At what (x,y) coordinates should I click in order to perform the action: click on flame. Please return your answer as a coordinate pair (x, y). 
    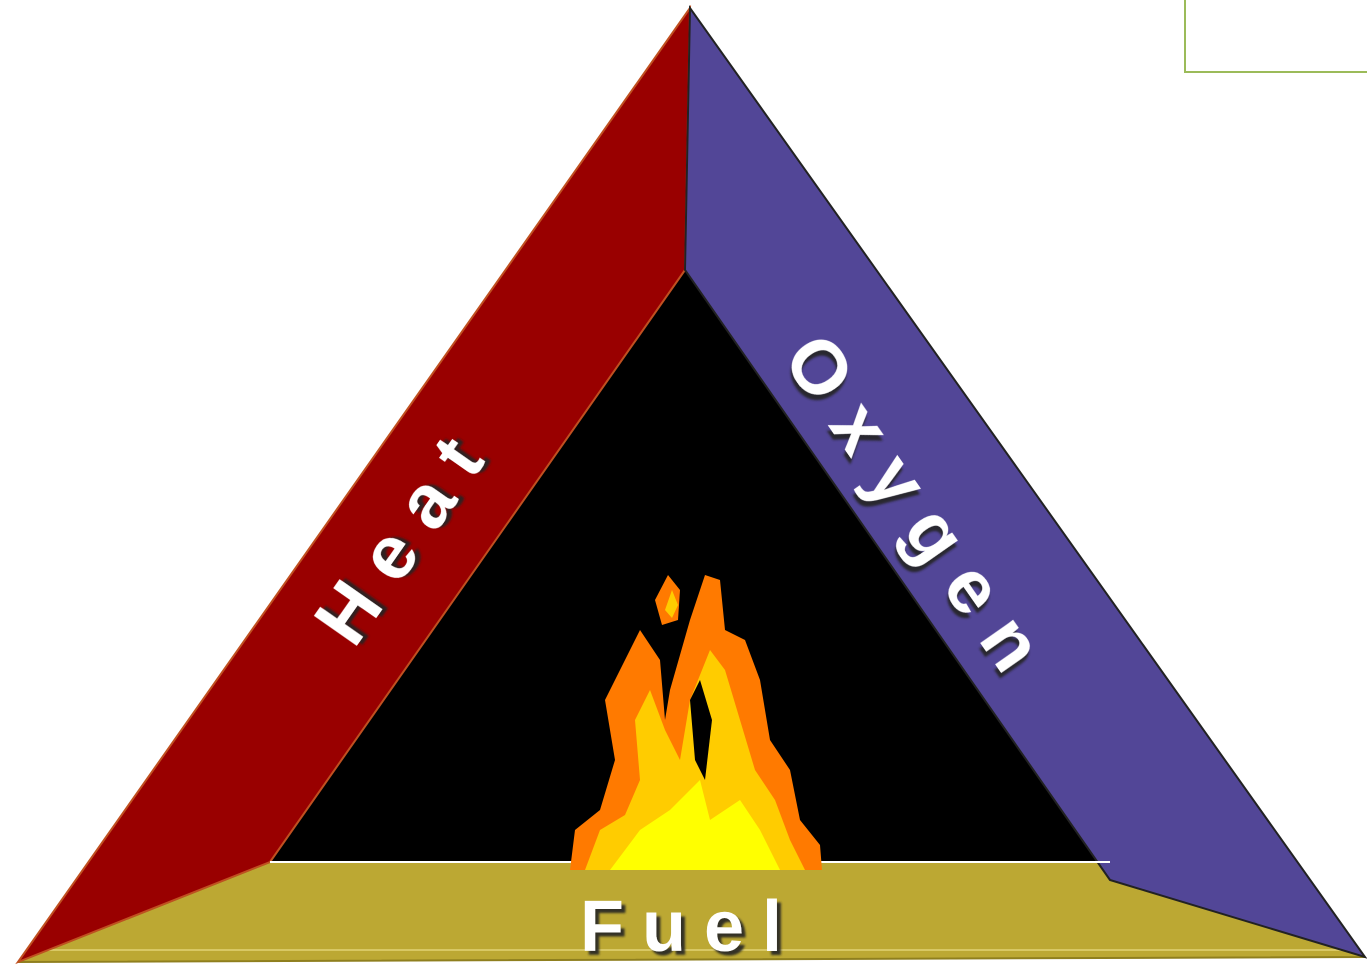
    Looking at the image, I should click on (696, 722).